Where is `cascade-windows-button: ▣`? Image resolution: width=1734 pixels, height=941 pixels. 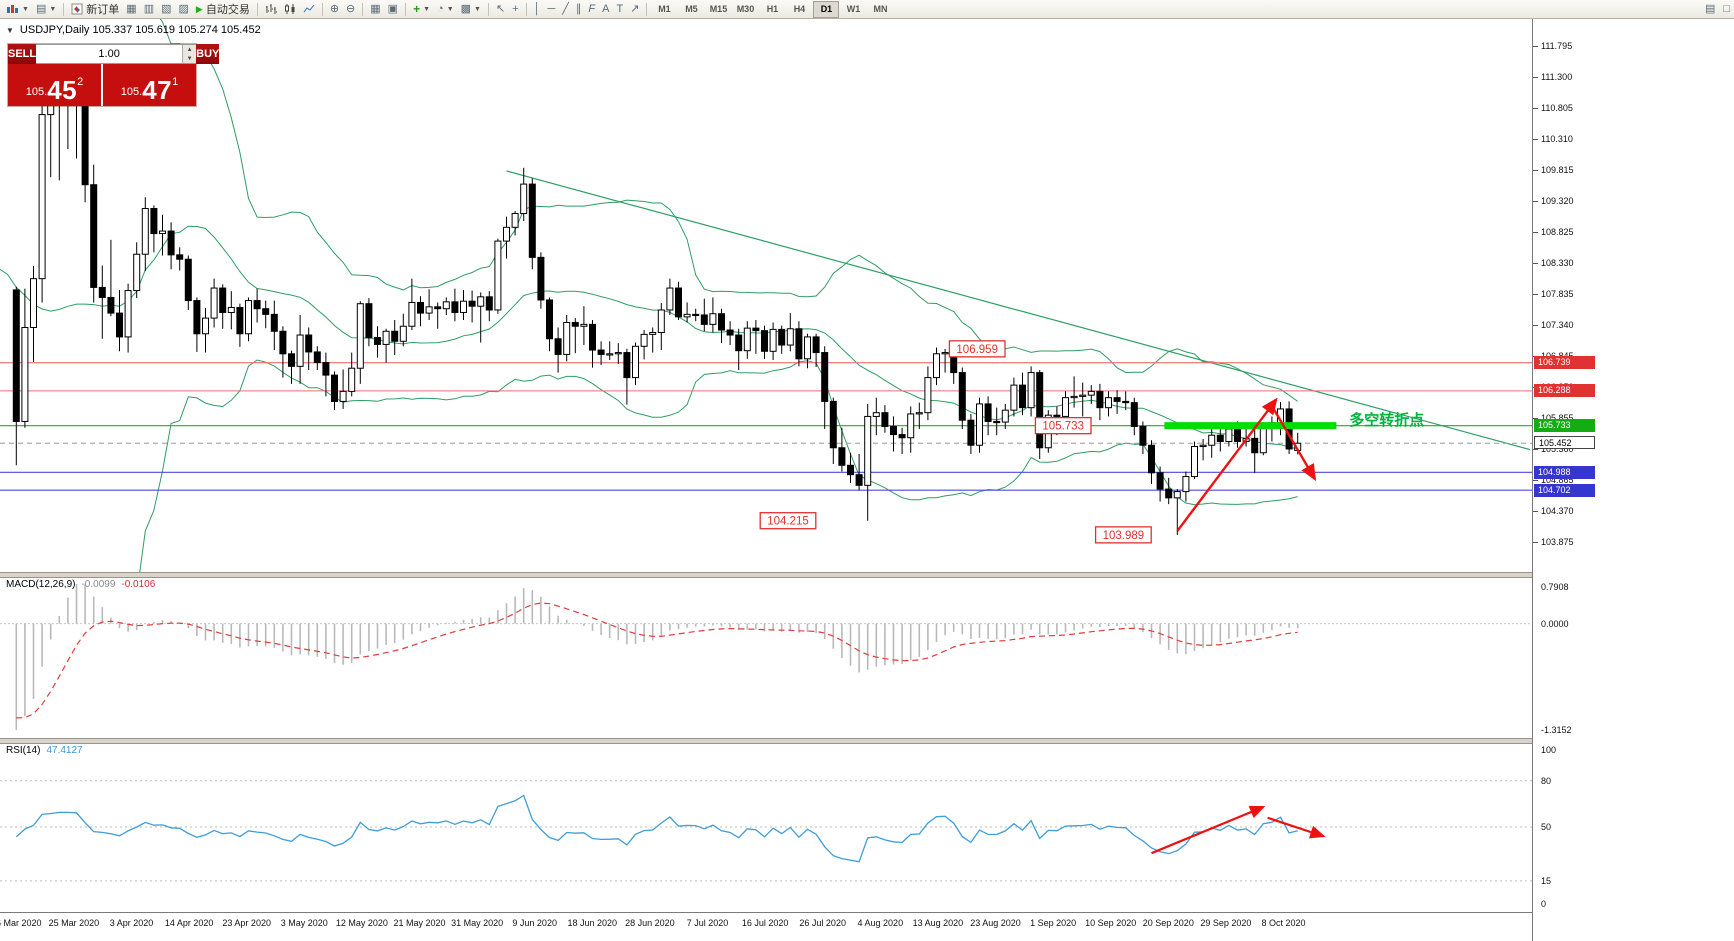
cascade-windows-button: ▣ is located at coordinates (393, 9).